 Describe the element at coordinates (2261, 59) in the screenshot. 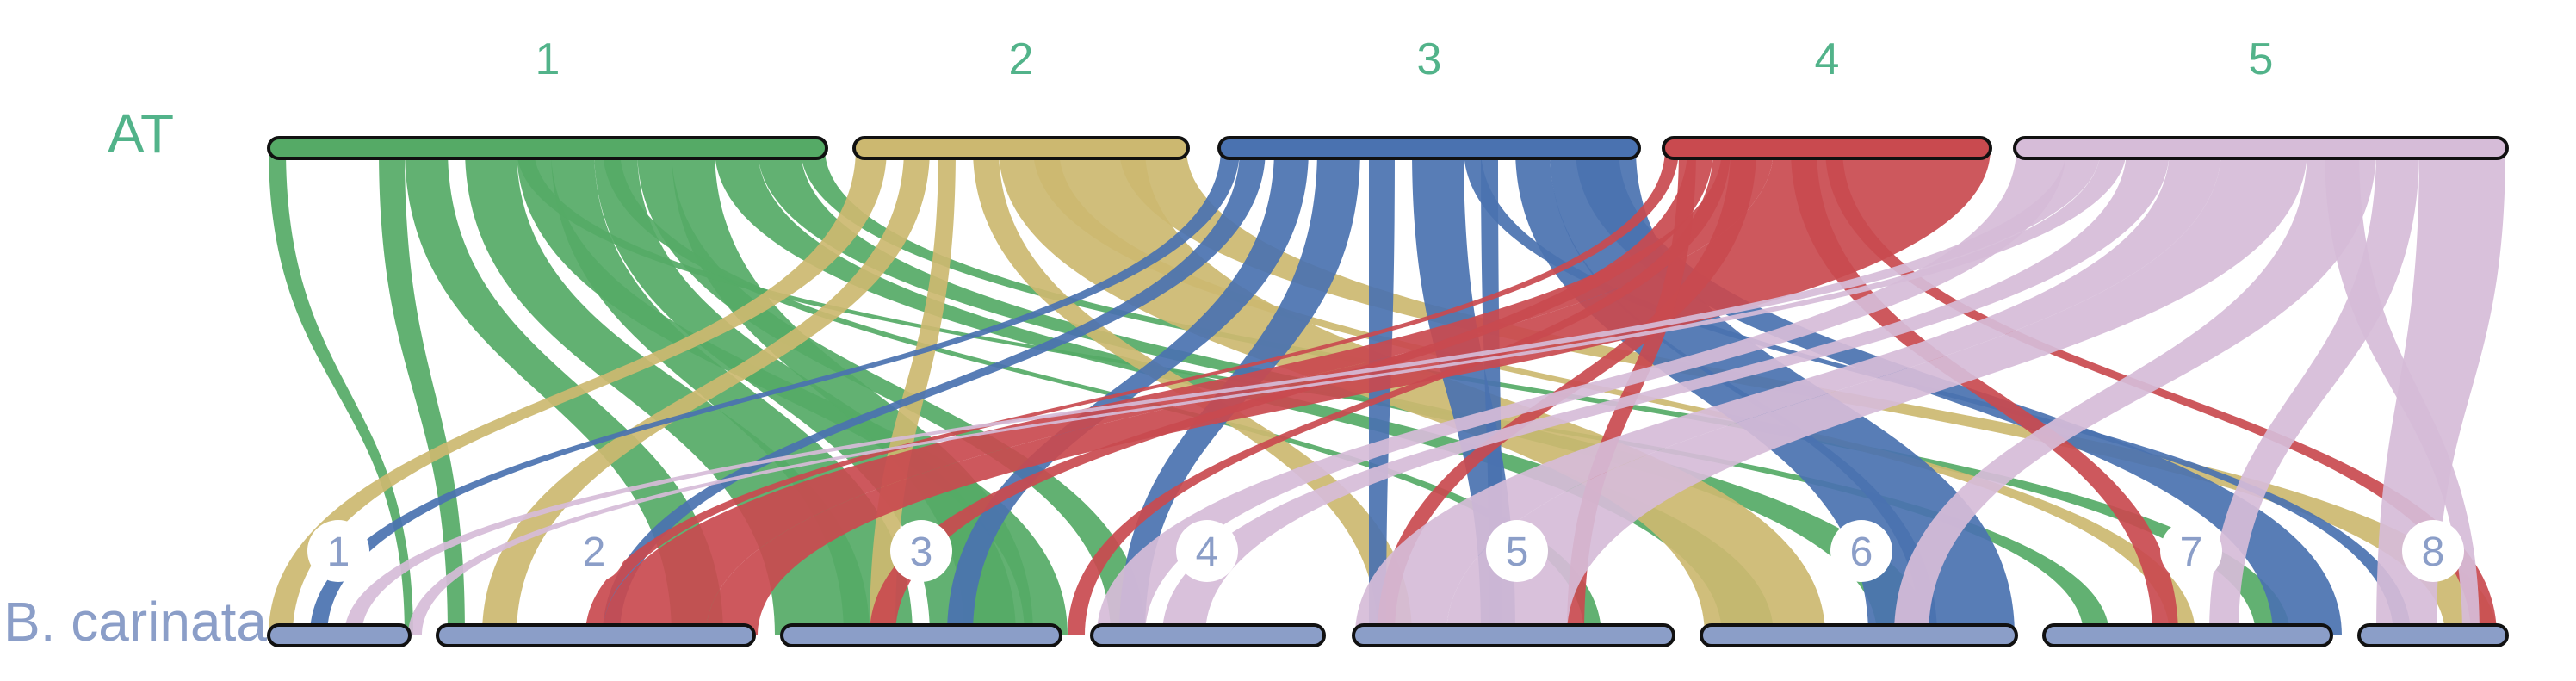

I see `top-chromosome-label: 5` at that location.